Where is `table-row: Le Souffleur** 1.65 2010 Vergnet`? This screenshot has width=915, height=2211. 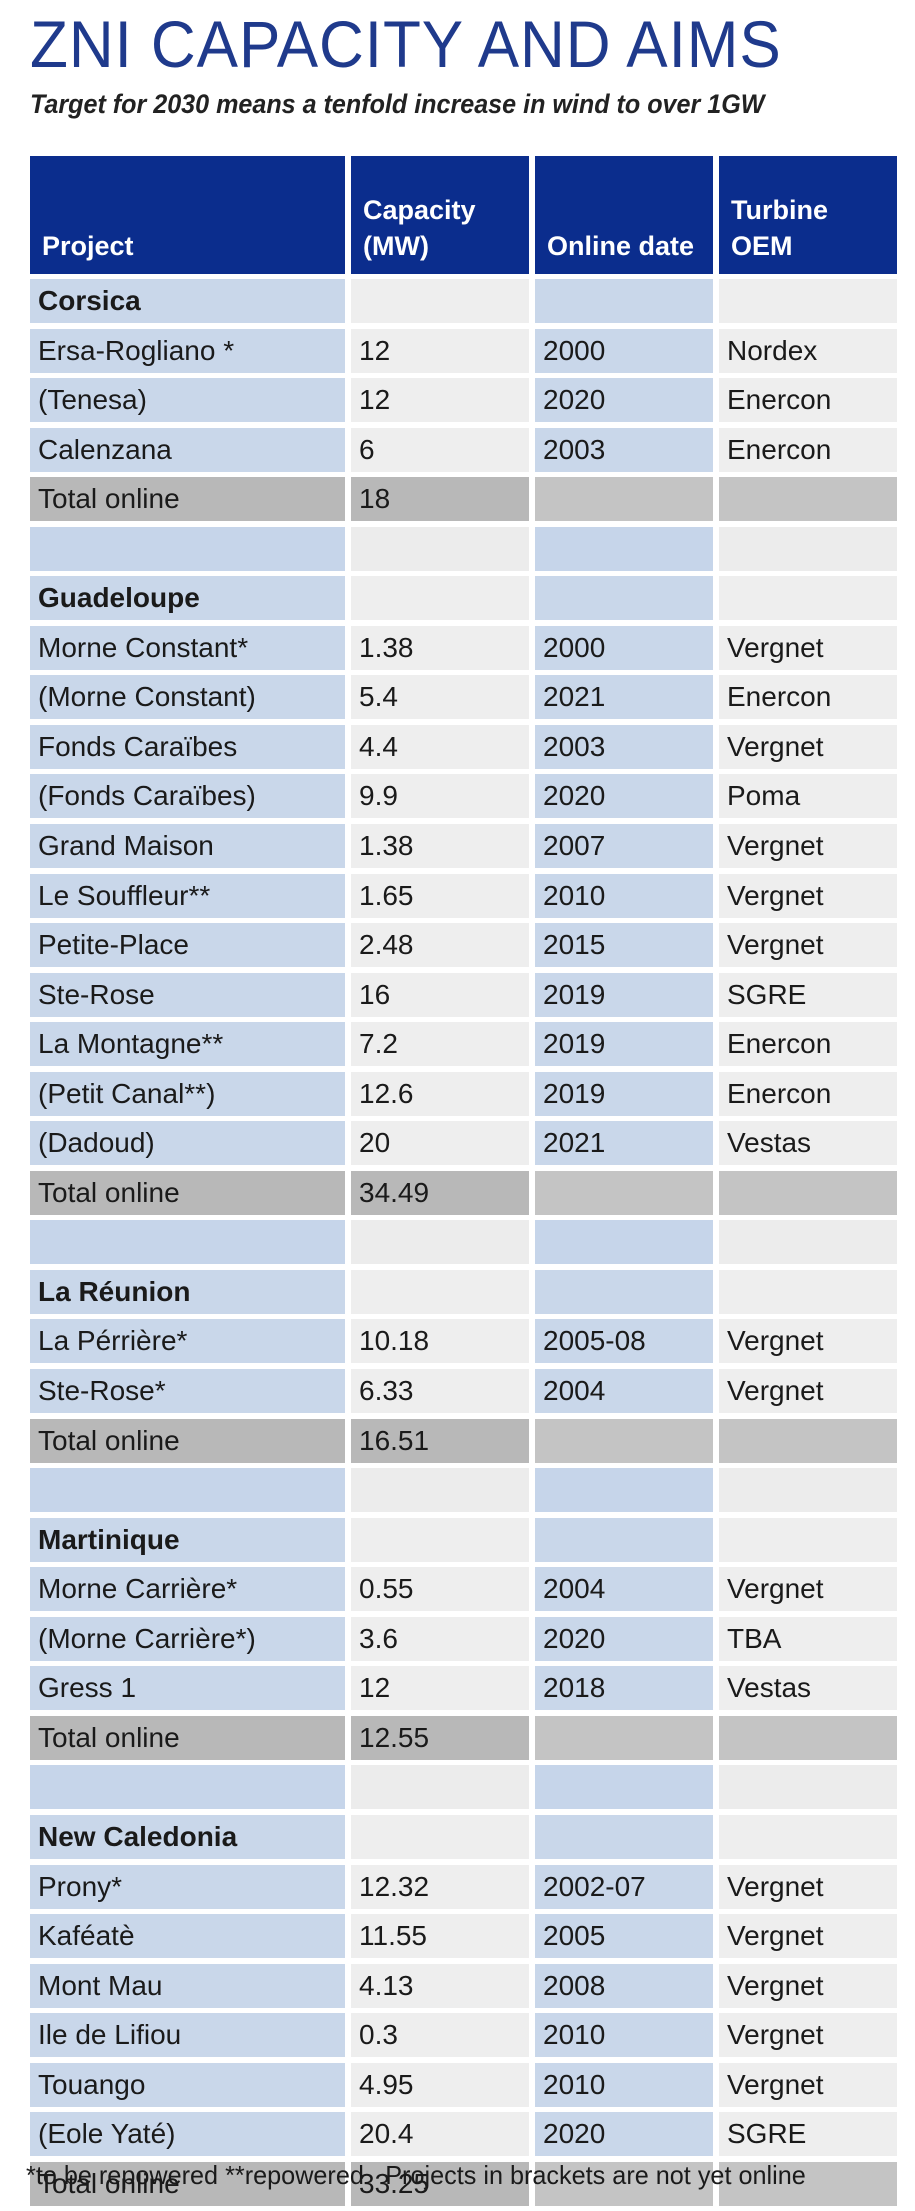
table-row: Le Souffleur** 1.65 2010 Vergnet is located at coordinates (463, 895).